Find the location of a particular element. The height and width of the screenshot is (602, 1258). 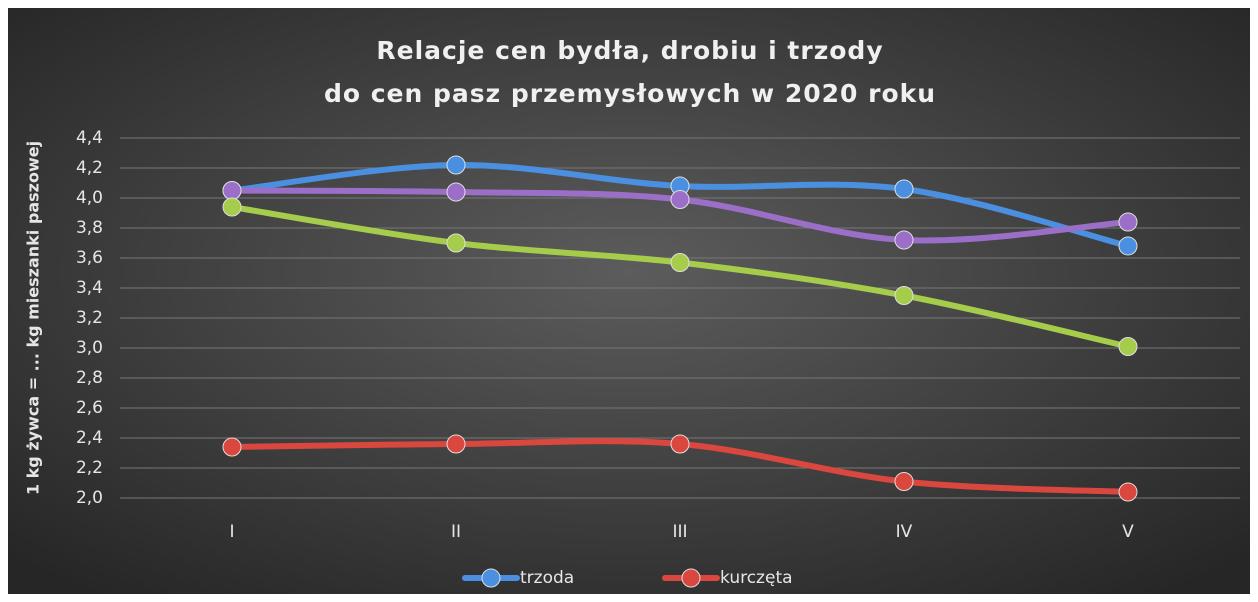

x-tick-label: I is located at coordinates (231, 532).